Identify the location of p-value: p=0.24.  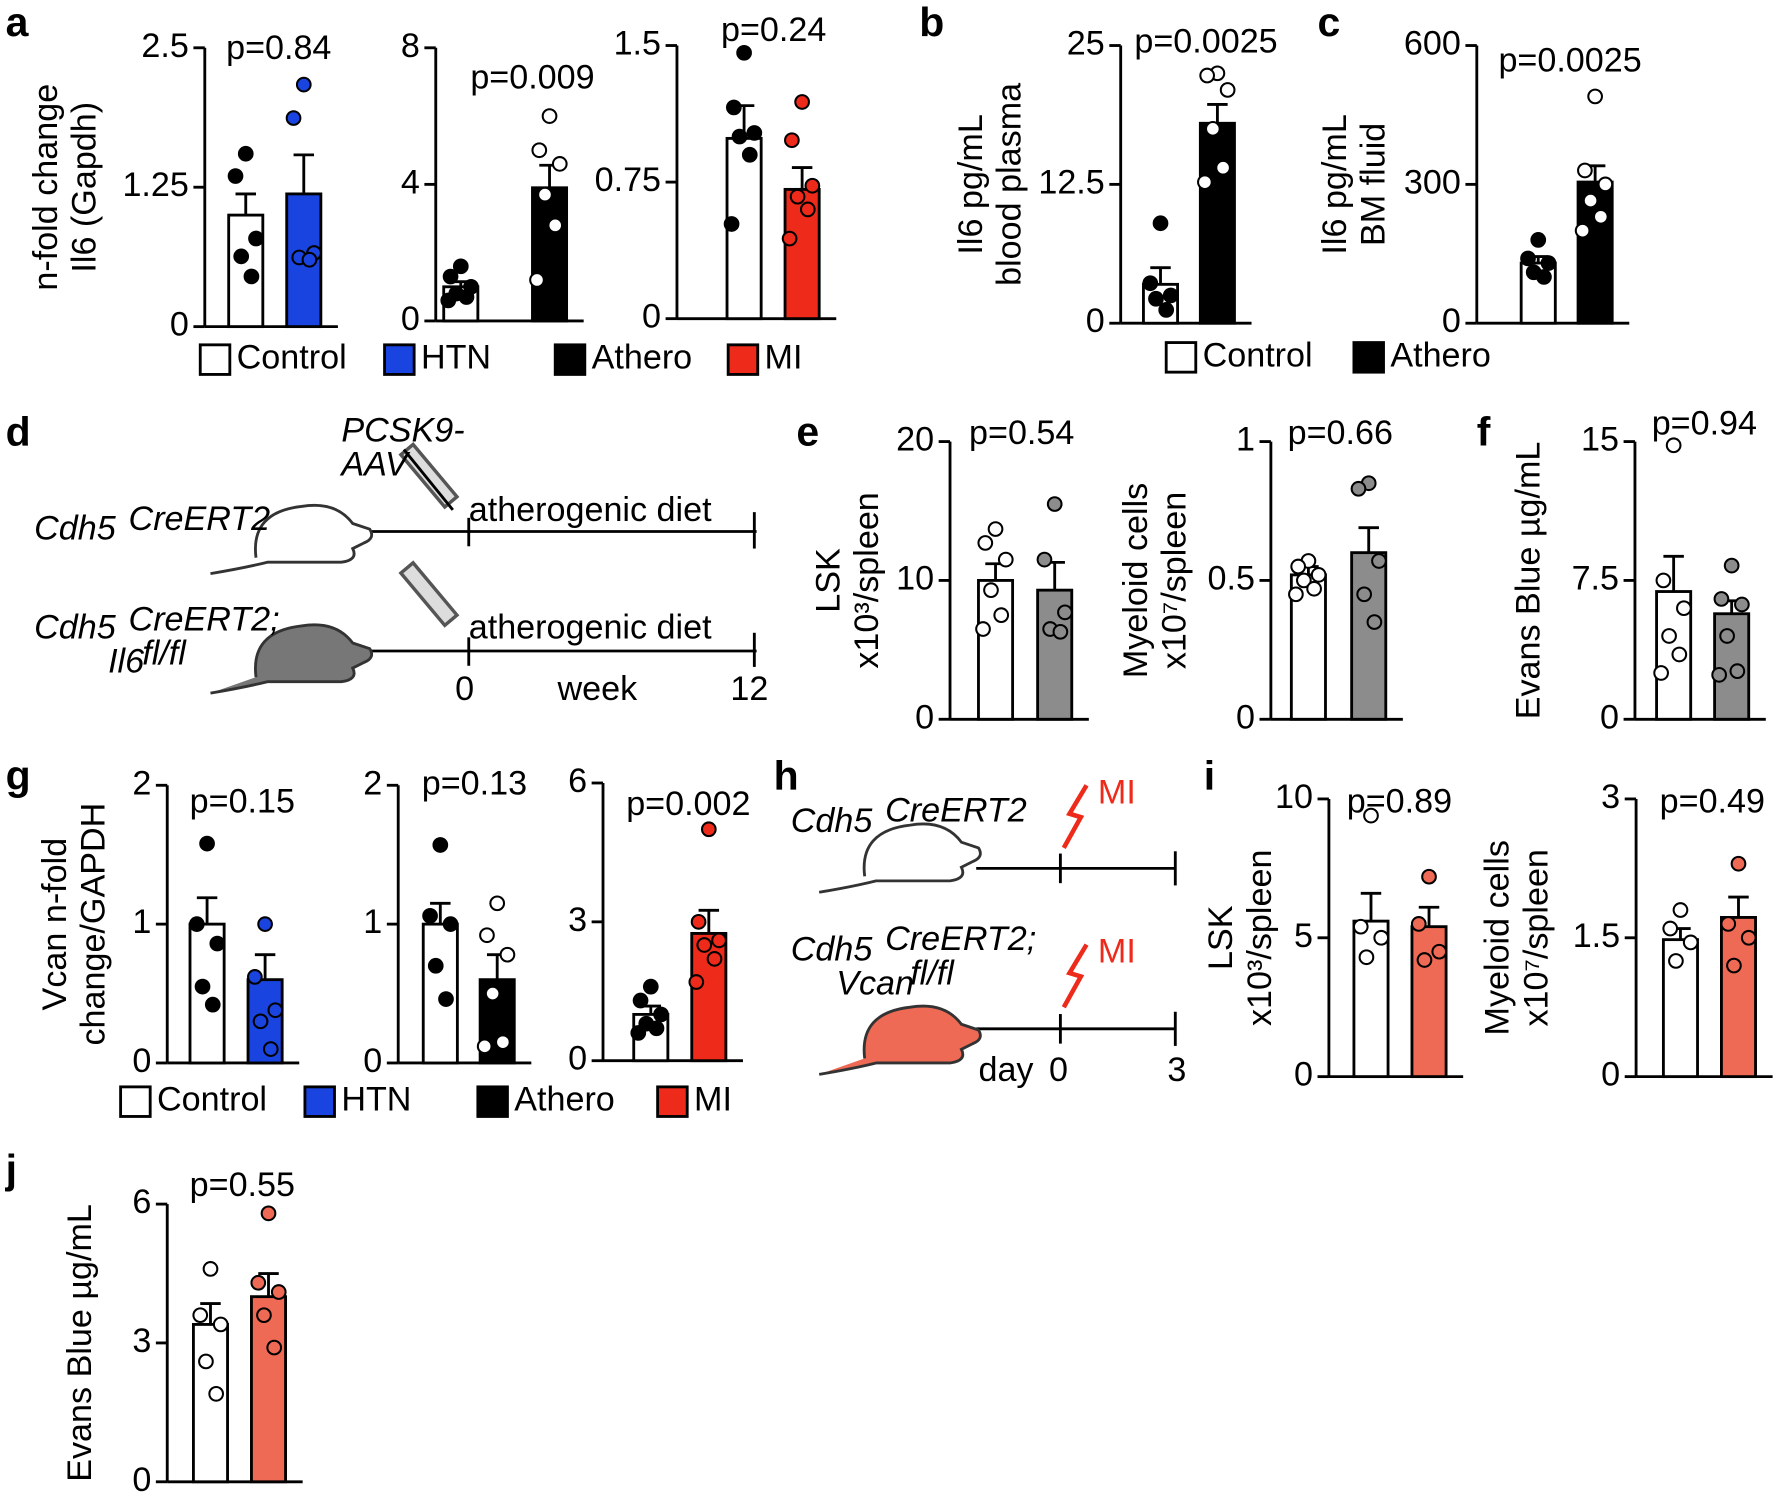
(773, 30).